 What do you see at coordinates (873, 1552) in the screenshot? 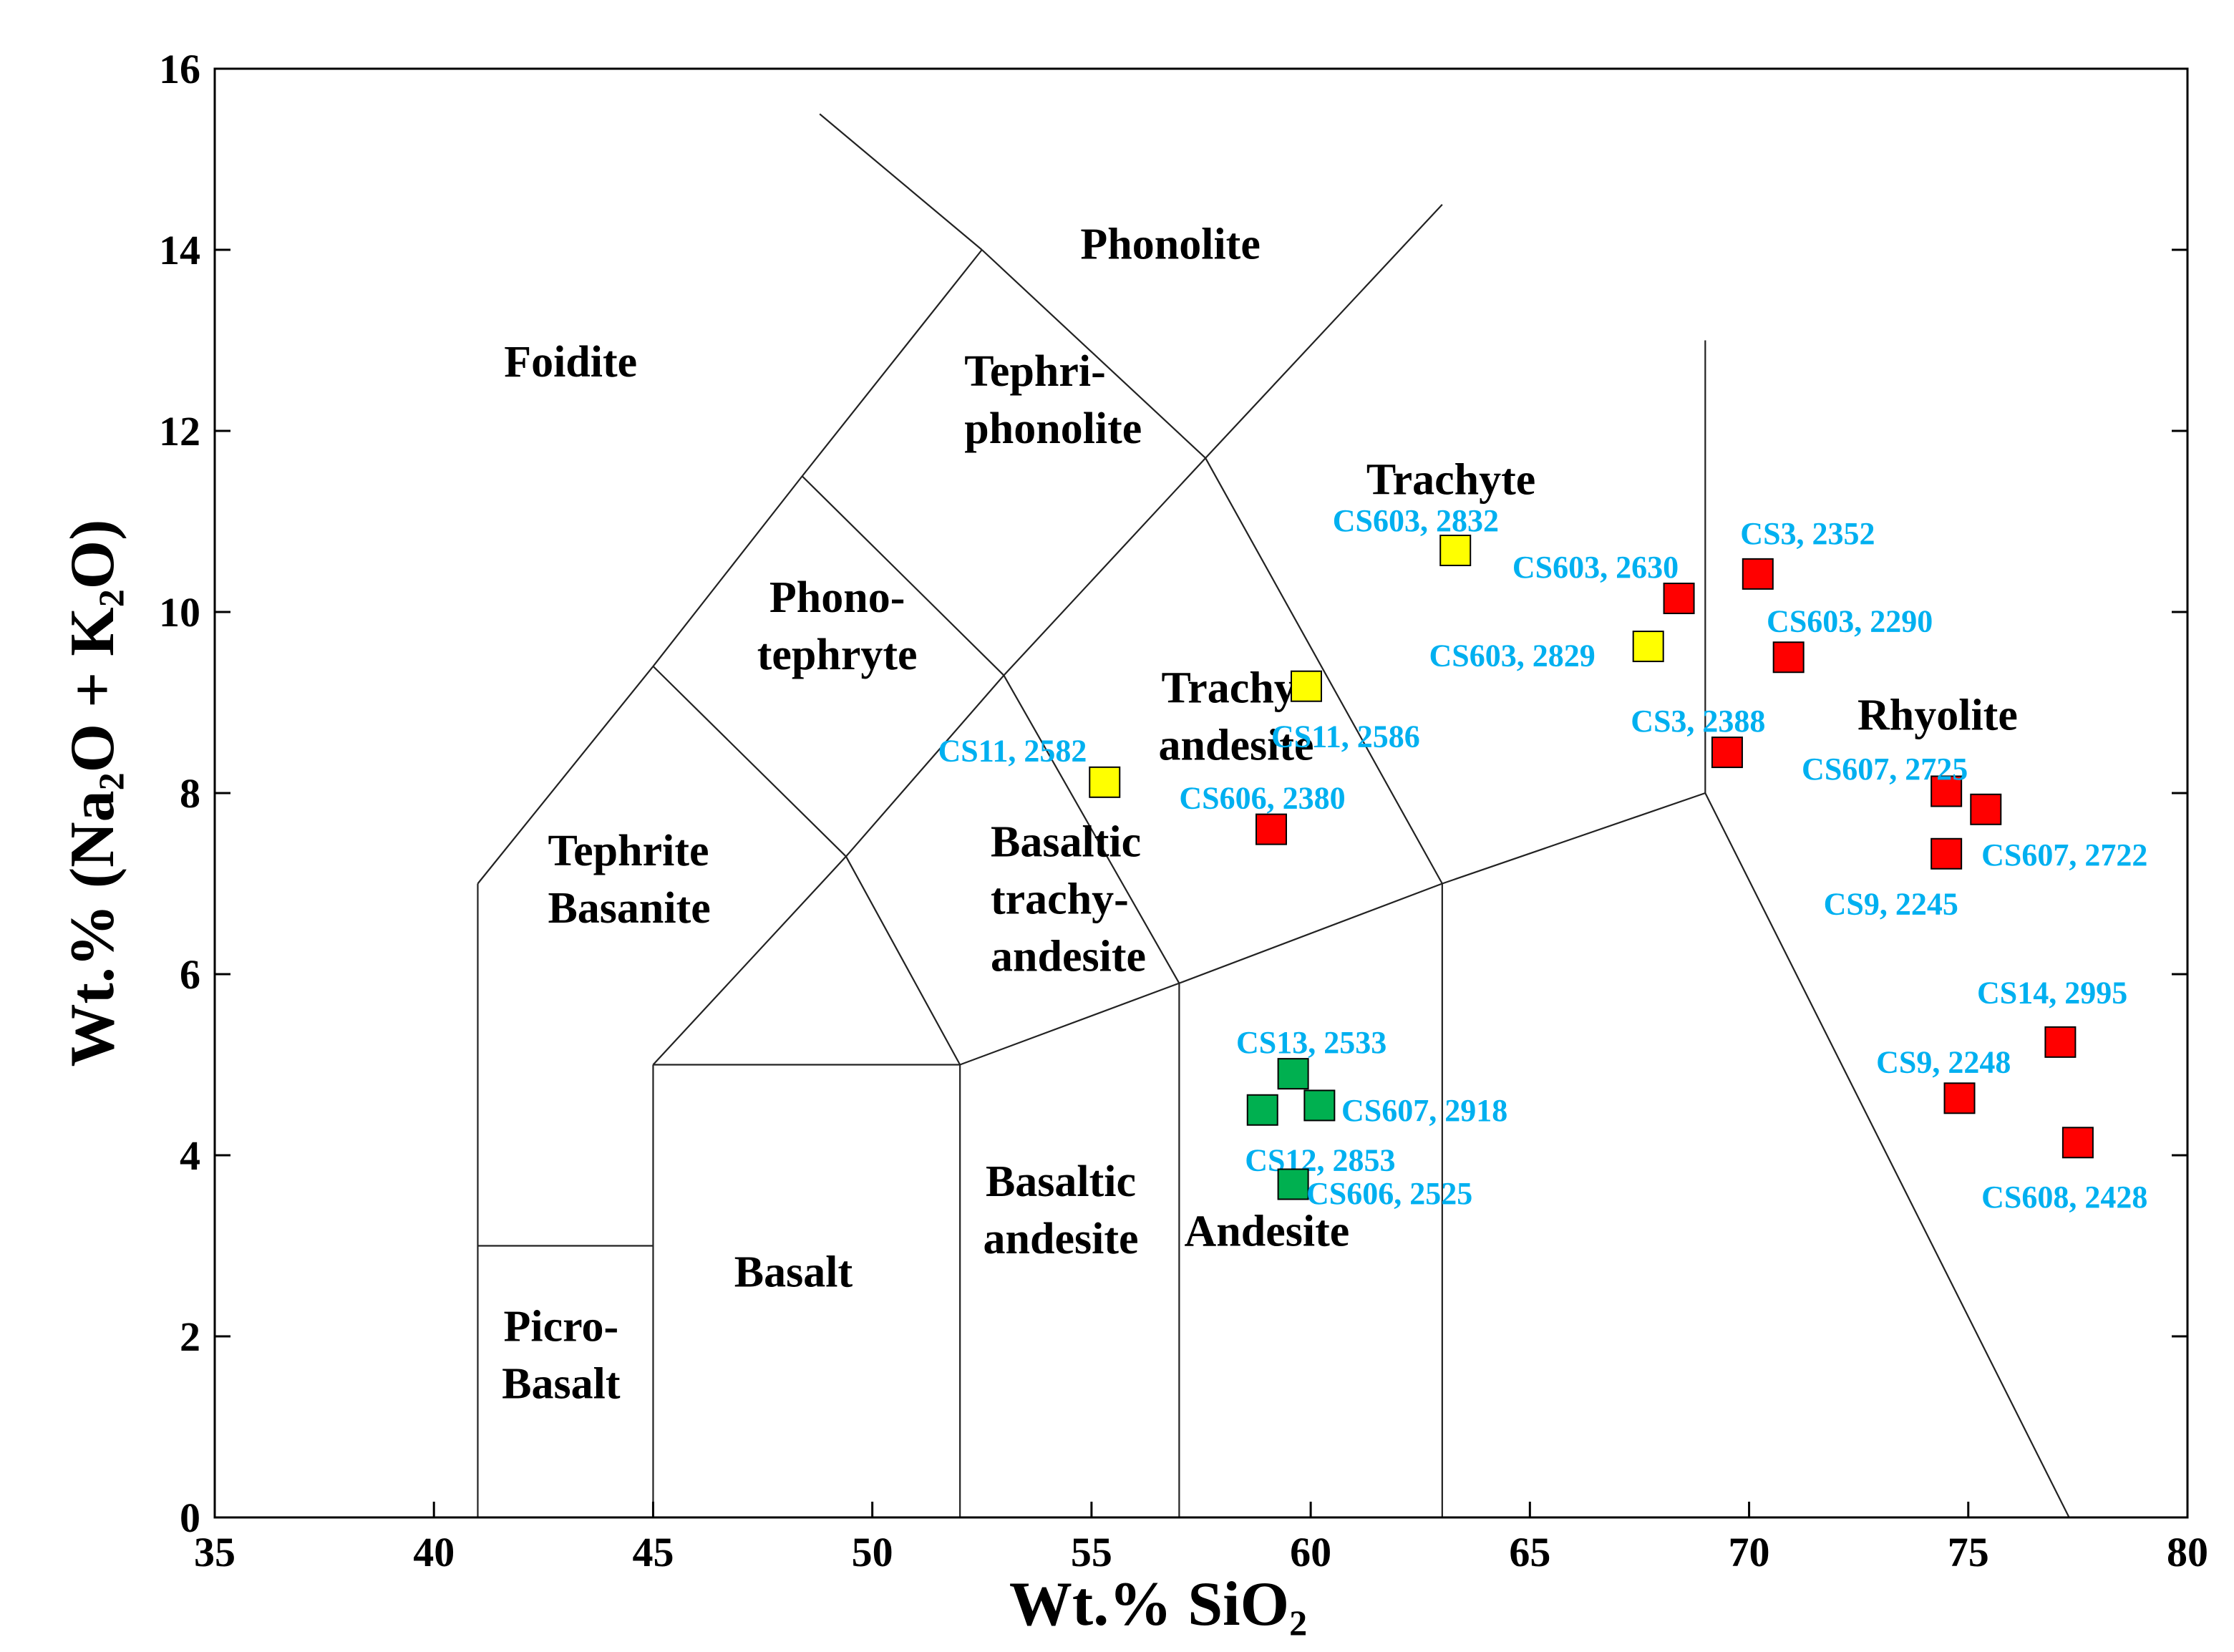
I see `x-tick-label: 50` at bounding box center [873, 1552].